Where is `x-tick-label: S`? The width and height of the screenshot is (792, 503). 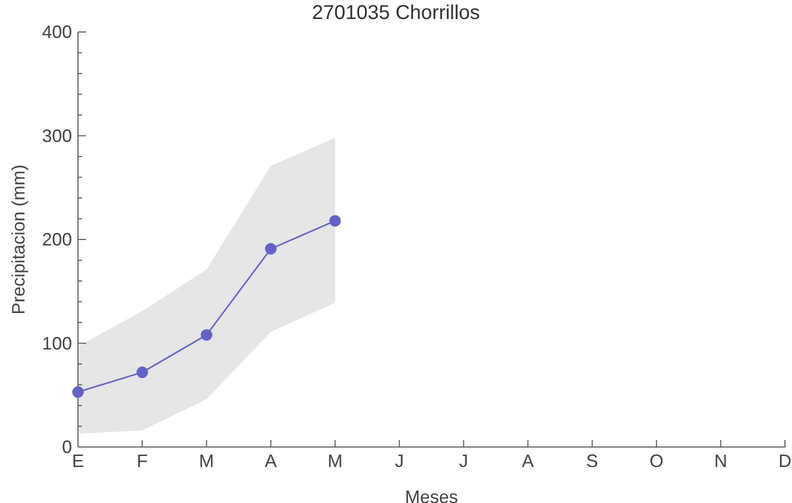
x-tick-label: S is located at coordinates (592, 460).